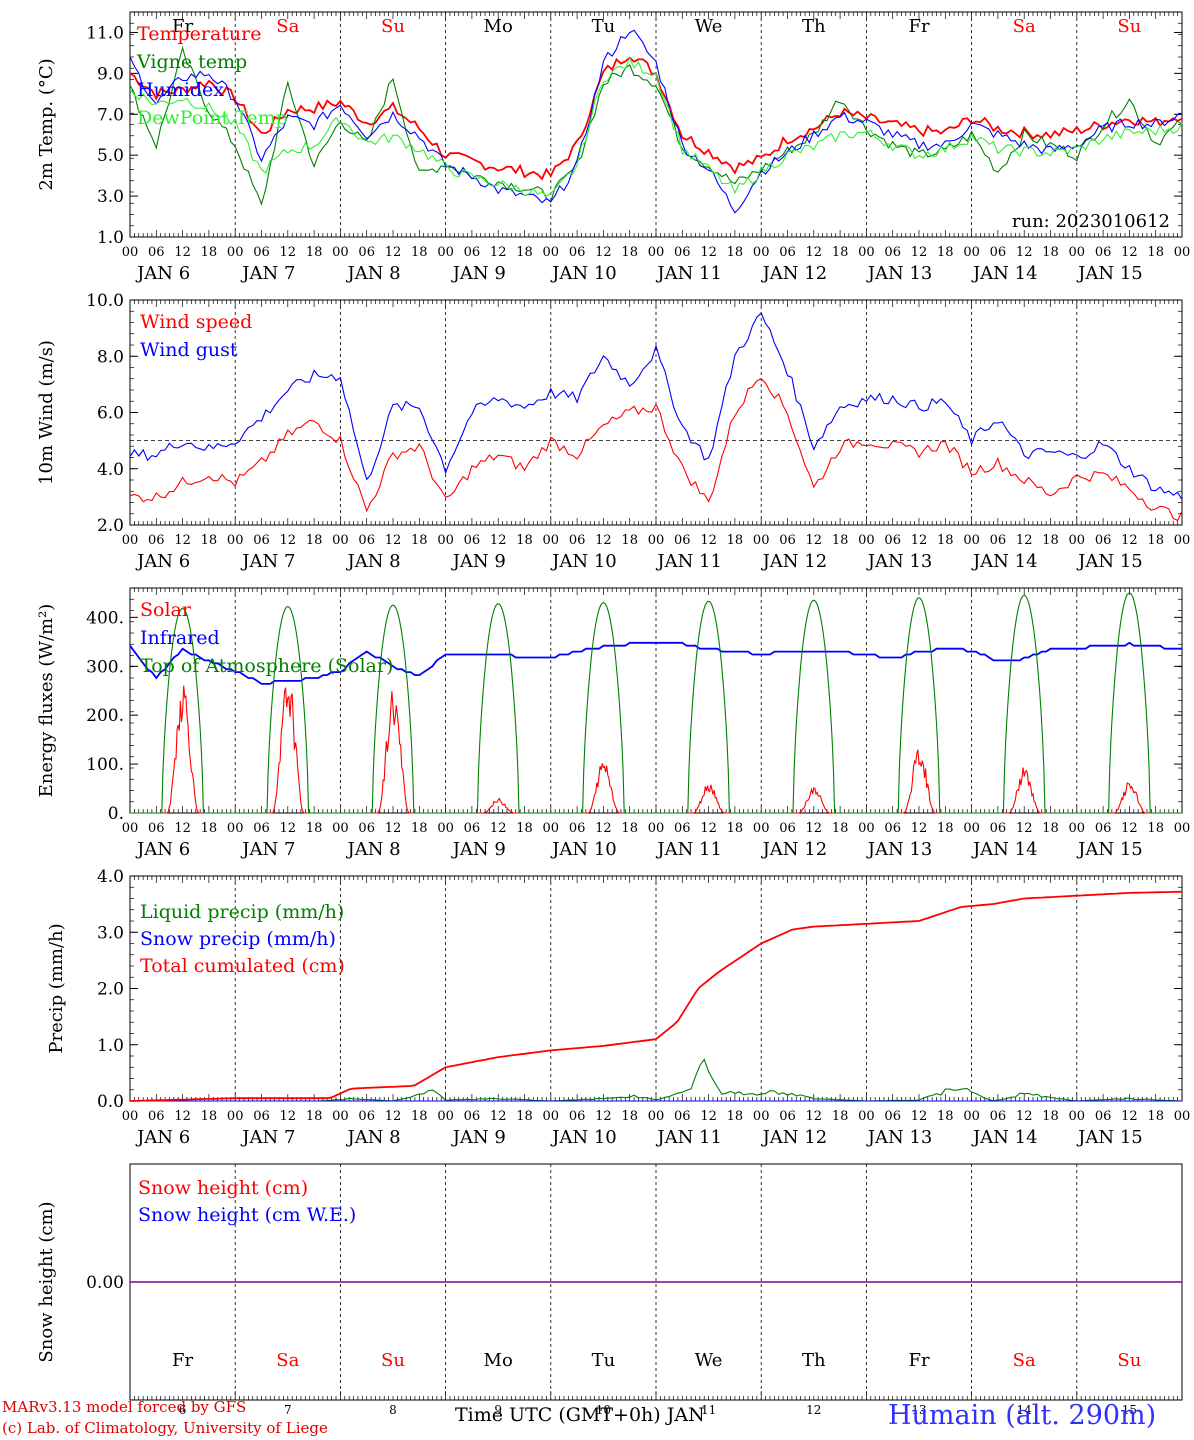  Describe the element at coordinates (110, 357) in the screenshot. I see `y-tick-label: 8.0` at that location.